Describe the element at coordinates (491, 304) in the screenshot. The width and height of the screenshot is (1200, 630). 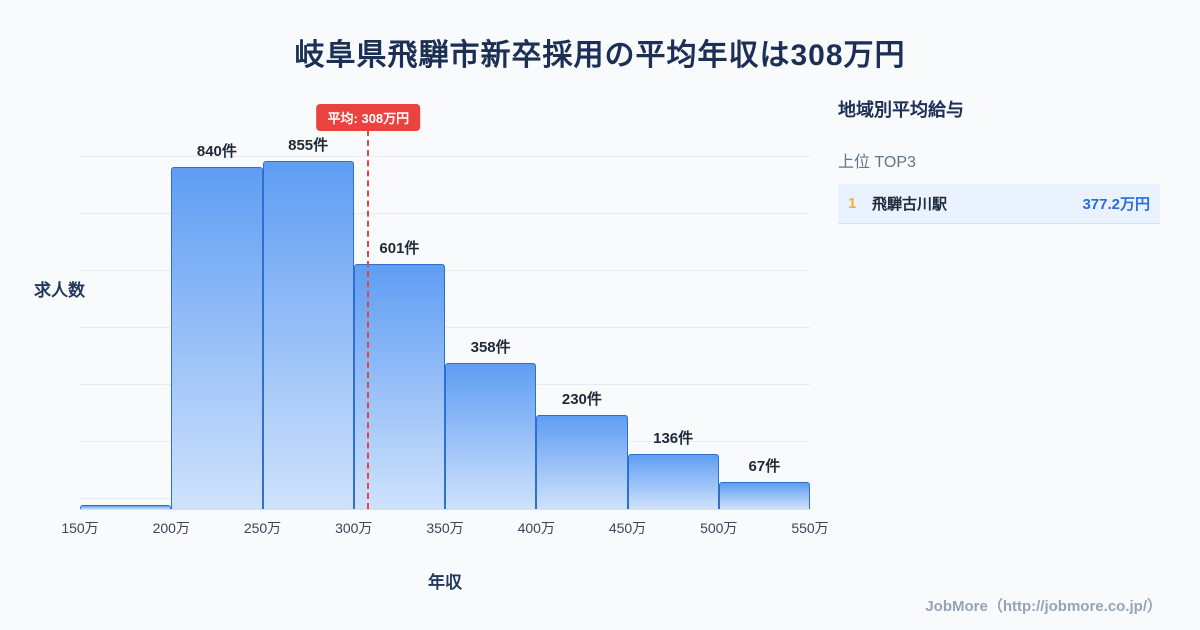
I see `bar-cell: 358件` at that location.